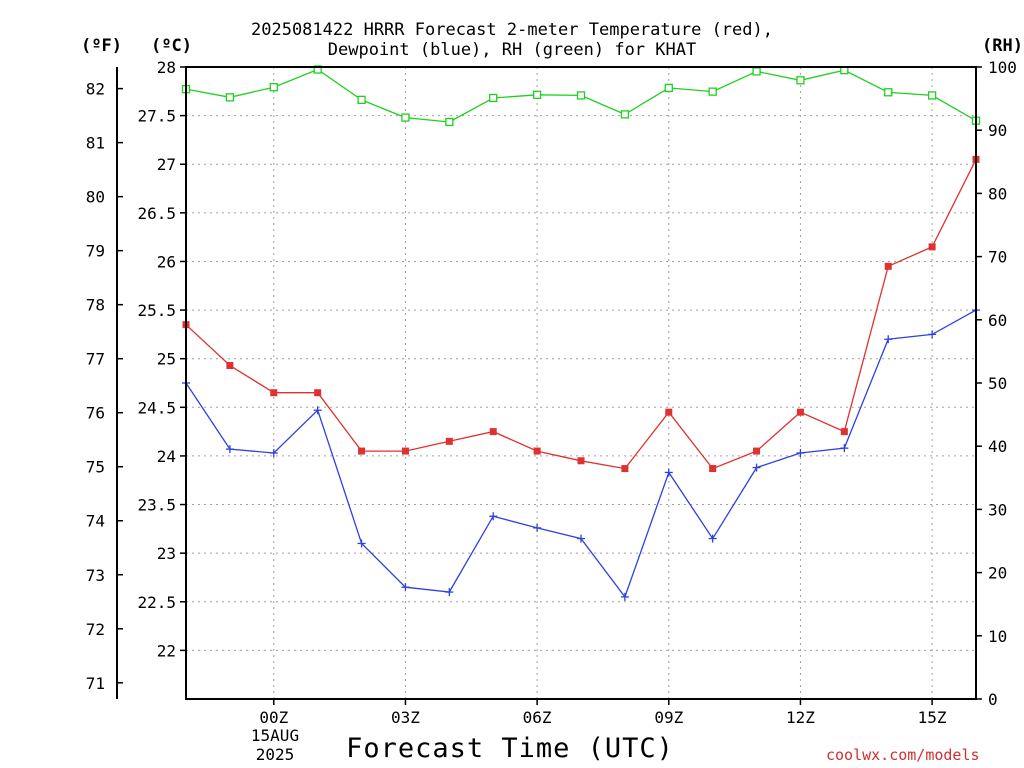  What do you see at coordinates (668, 717) in the screenshot?
I see `x-tick-label: 09Z` at bounding box center [668, 717].